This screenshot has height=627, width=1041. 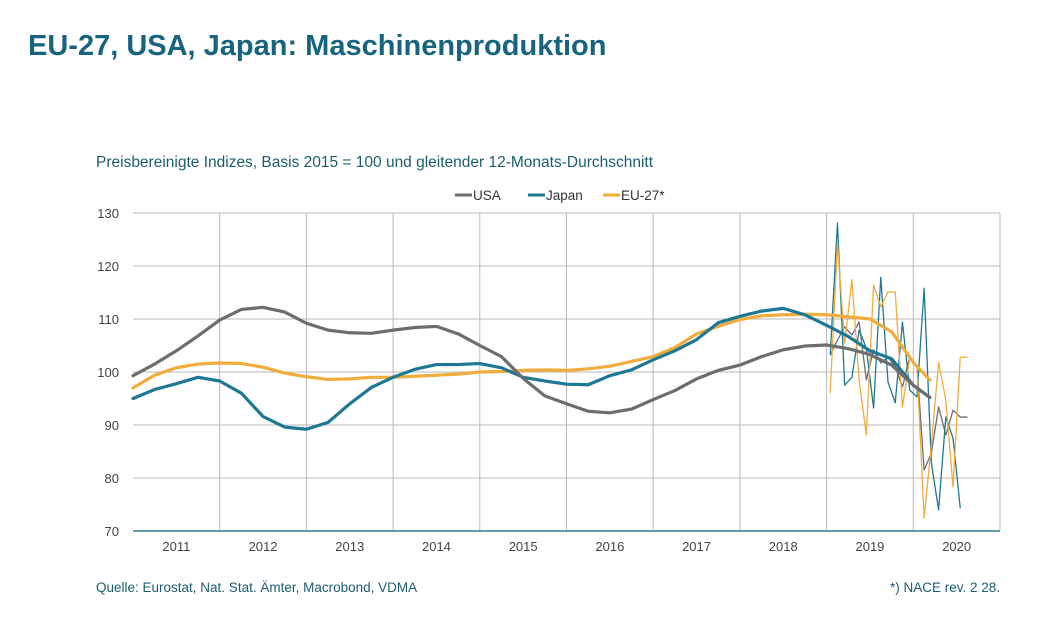 I want to click on y-tick-label: 80, so click(x=112, y=478).